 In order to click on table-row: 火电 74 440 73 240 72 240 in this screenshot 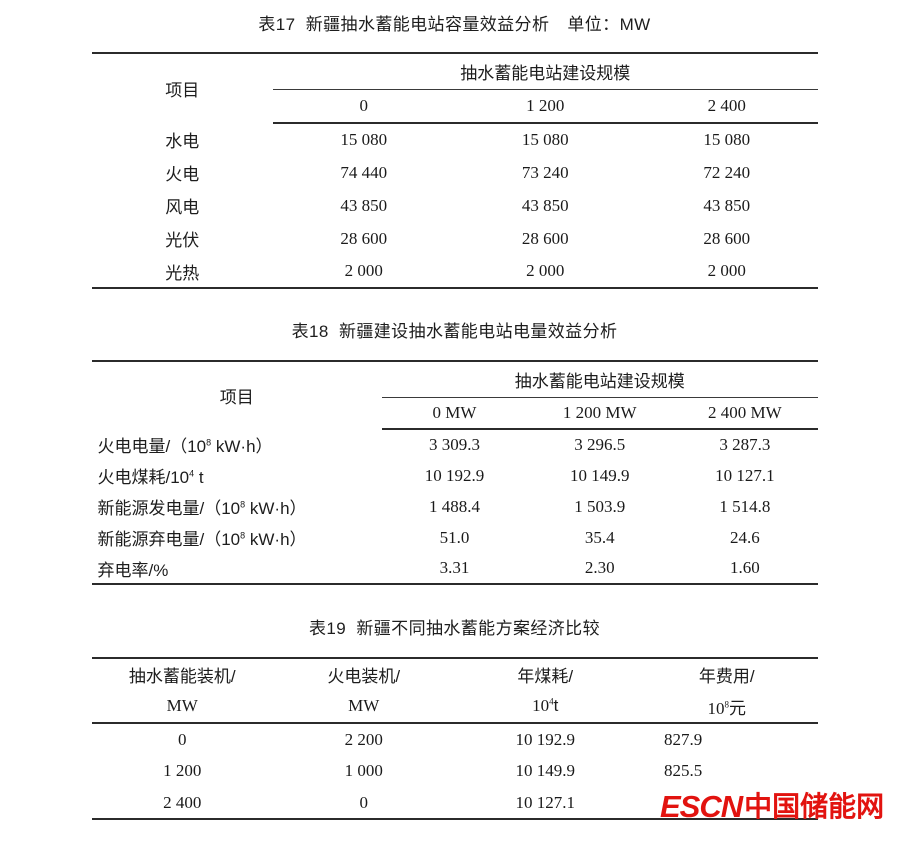, I will do `click(455, 172)`.